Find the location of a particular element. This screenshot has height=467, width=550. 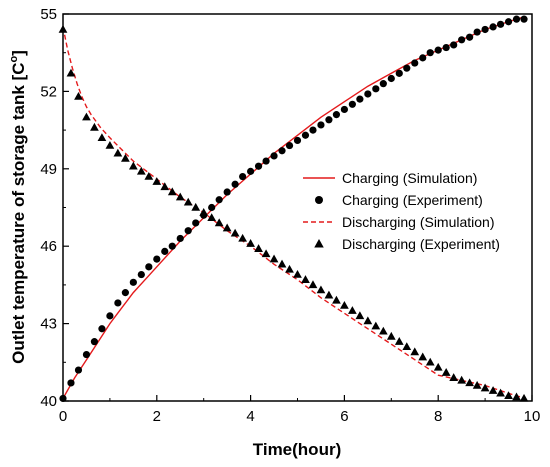

legend-label: Discharging (Experiment) is located at coordinates (421, 244).